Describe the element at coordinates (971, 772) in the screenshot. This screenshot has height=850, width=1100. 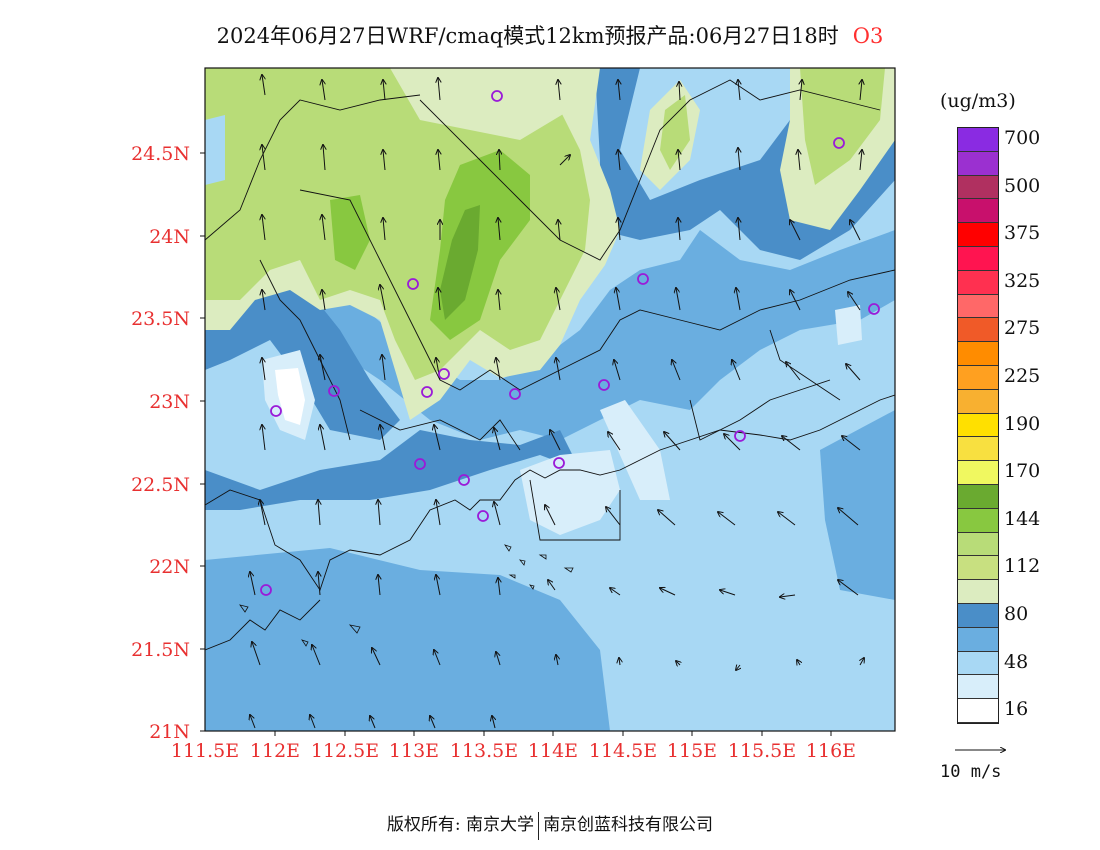
I see `wind-reference-label: 10 m/s` at that location.